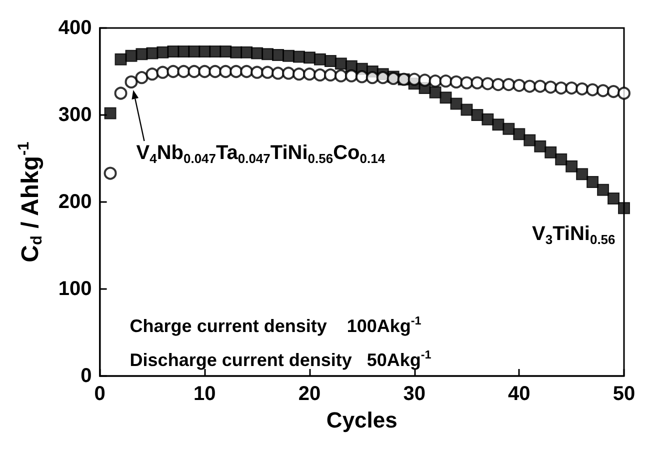  What do you see at coordinates (75, 28) in the screenshot?
I see `y-tick-label: 400` at bounding box center [75, 28].